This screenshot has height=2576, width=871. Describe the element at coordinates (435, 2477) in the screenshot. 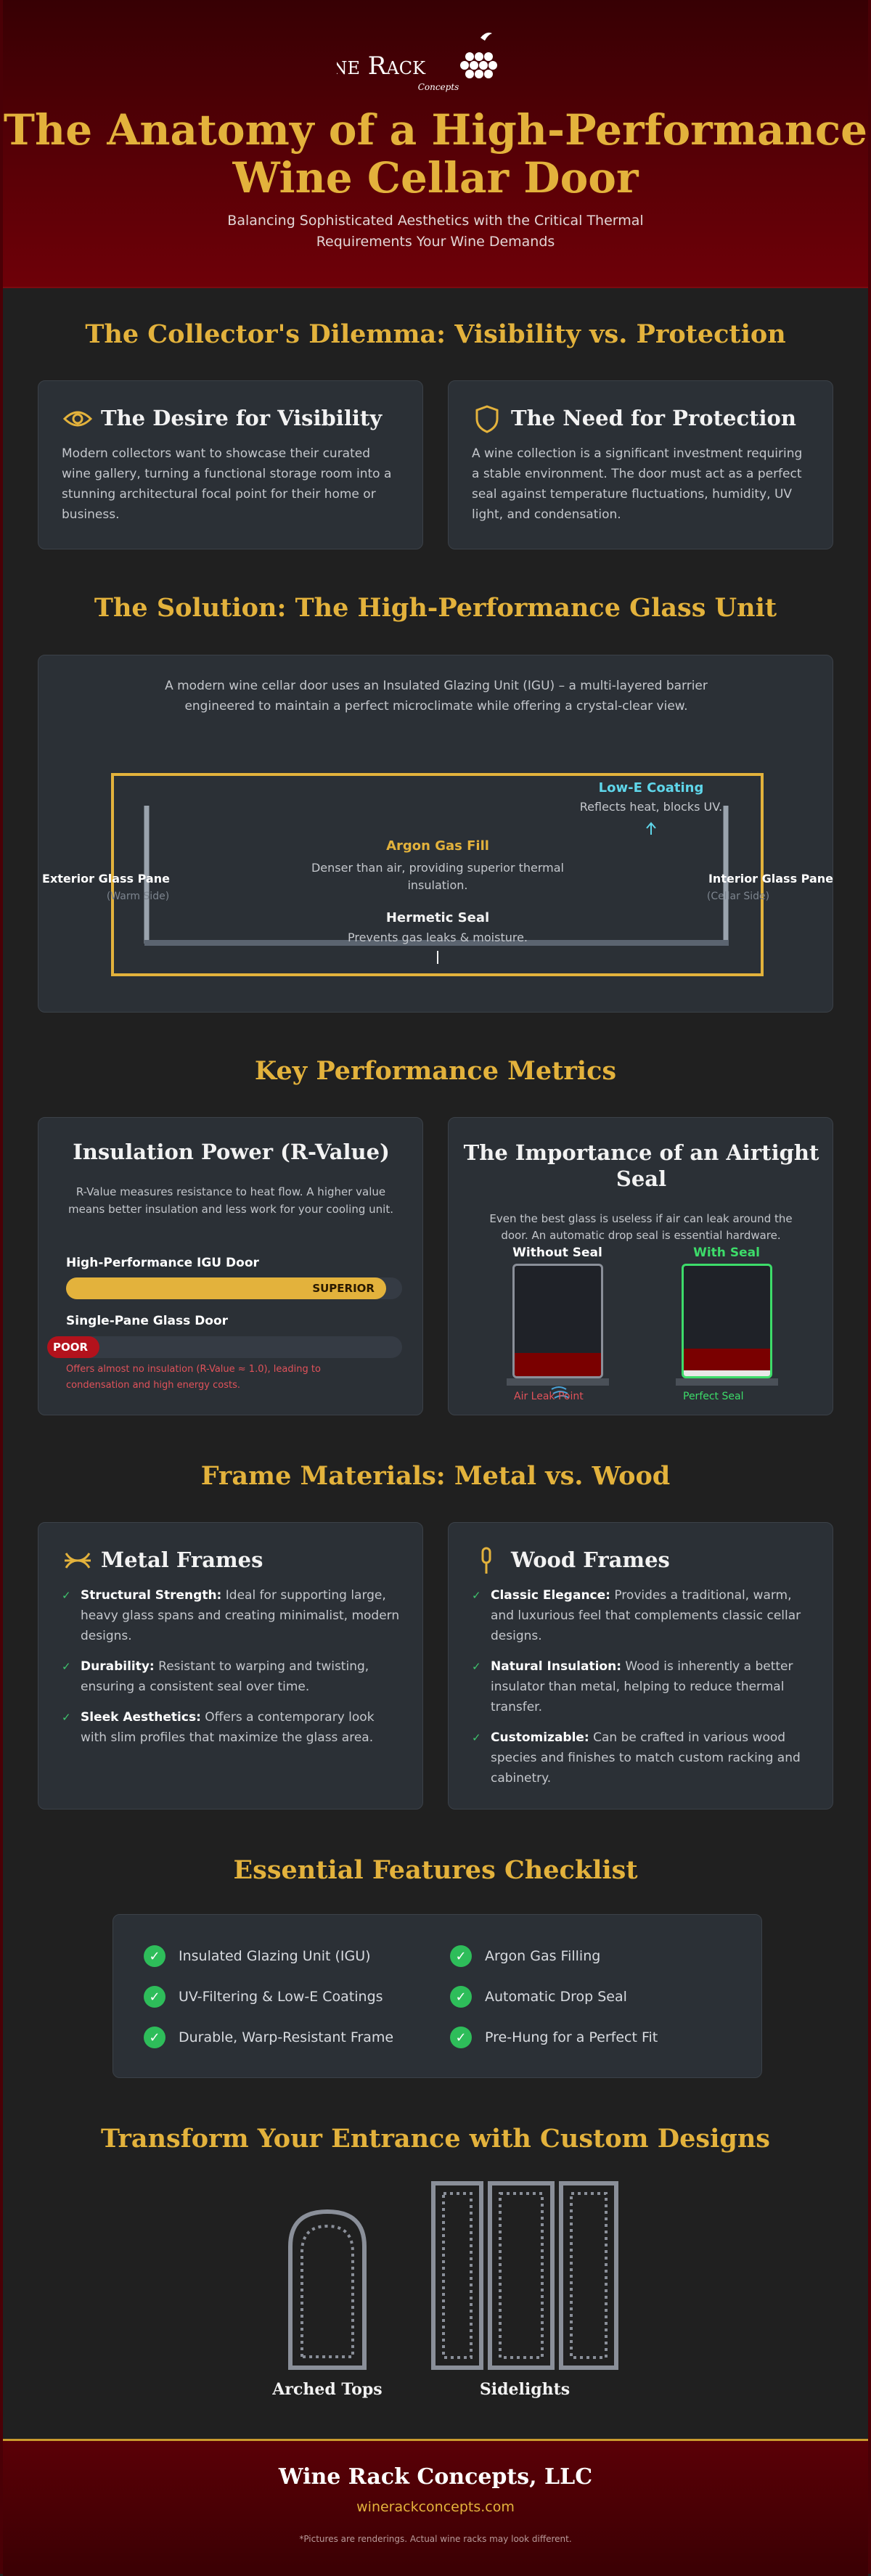

I see `company-name: Wine Rack Concepts, LLC` at that location.